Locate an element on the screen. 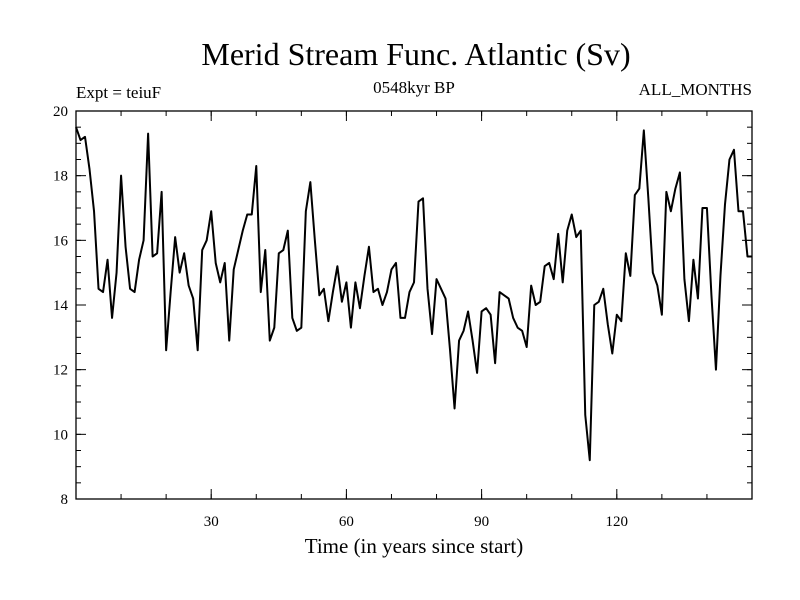 The width and height of the screenshot is (800, 600). y-tick-label: 12 is located at coordinates (60, 371).